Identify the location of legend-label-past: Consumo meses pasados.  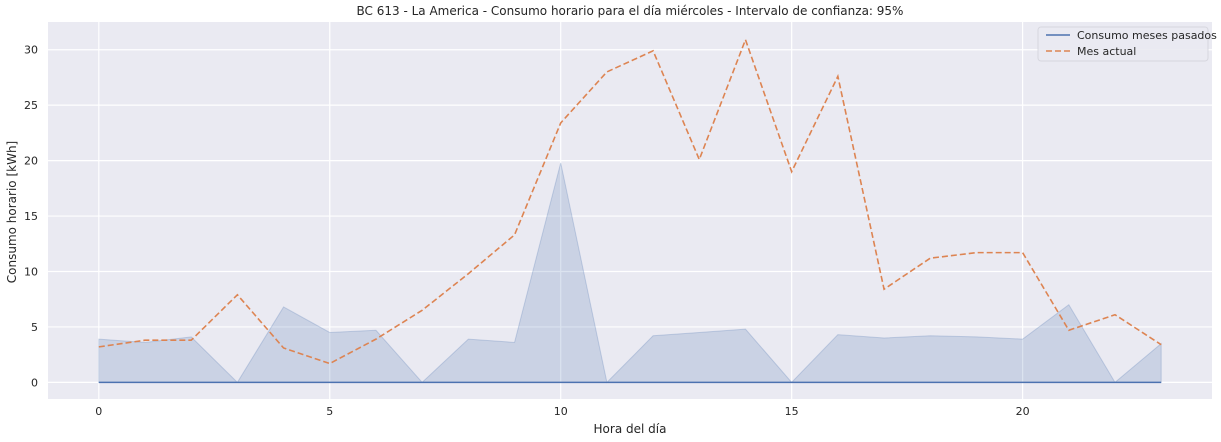
(1147, 35).